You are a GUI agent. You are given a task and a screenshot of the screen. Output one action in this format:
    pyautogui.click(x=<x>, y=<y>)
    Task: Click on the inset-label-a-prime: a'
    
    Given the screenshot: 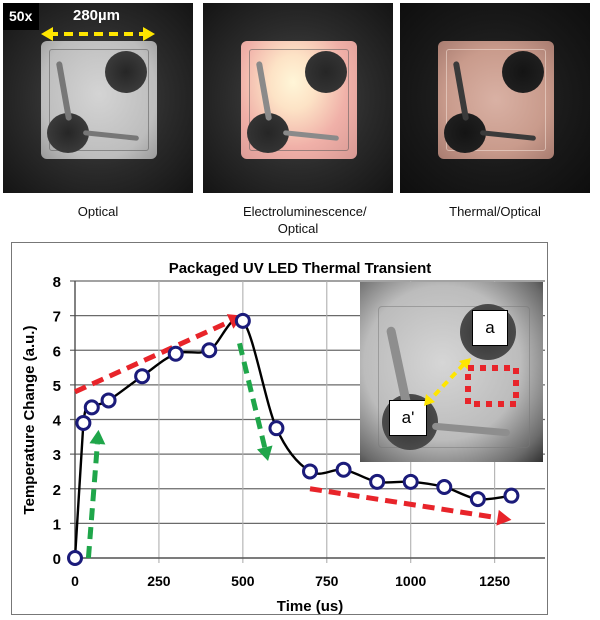 What is the action you would take?
    pyautogui.click(x=408, y=418)
    